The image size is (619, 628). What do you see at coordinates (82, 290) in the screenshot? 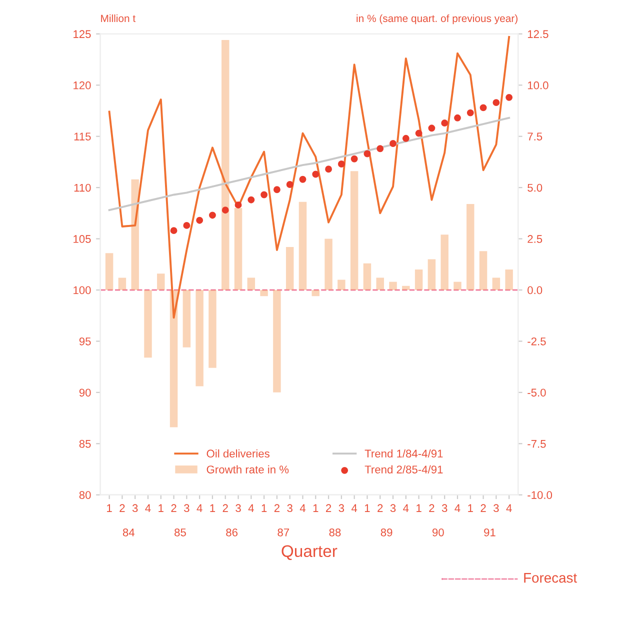
I see `y-tick-label: 100` at bounding box center [82, 290].